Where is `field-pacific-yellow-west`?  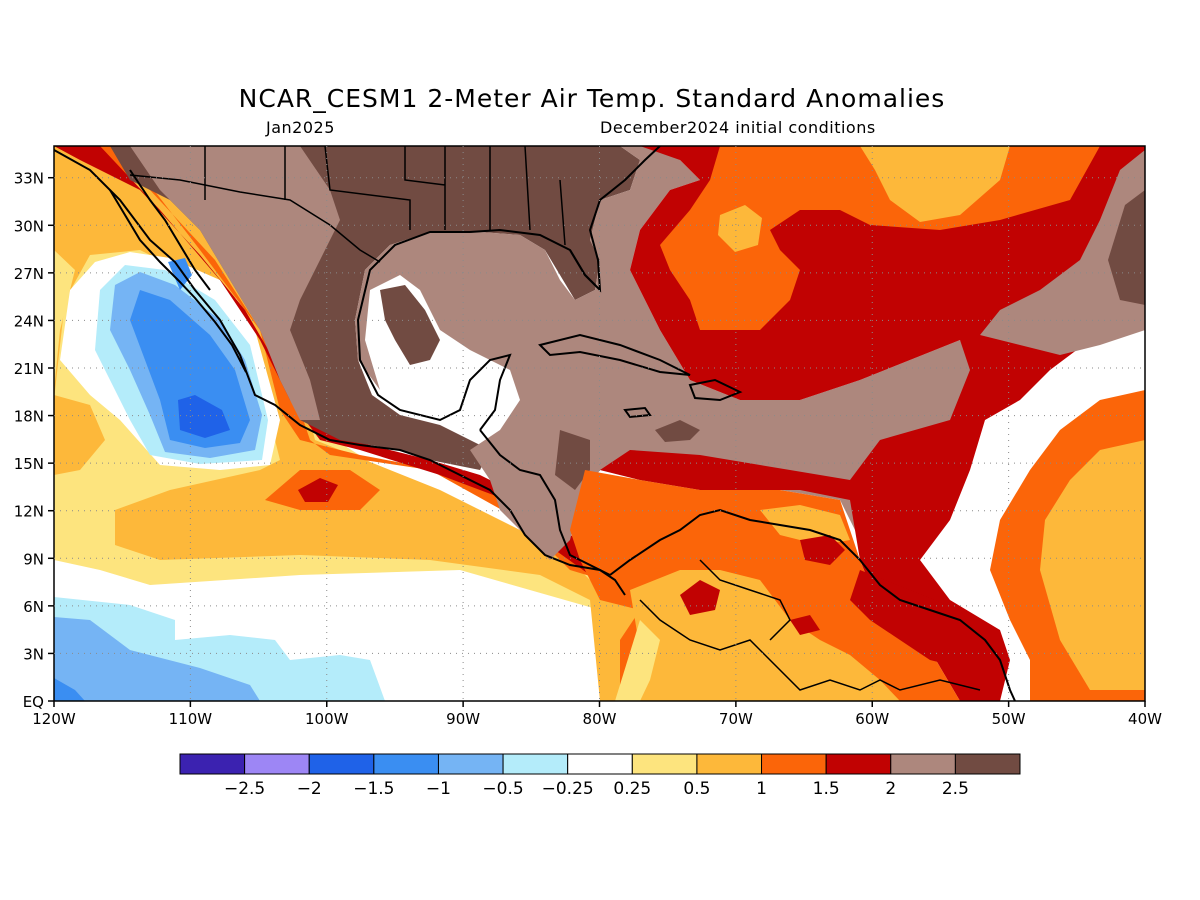
field-pacific-yellow-west is located at coordinates (79, 435).